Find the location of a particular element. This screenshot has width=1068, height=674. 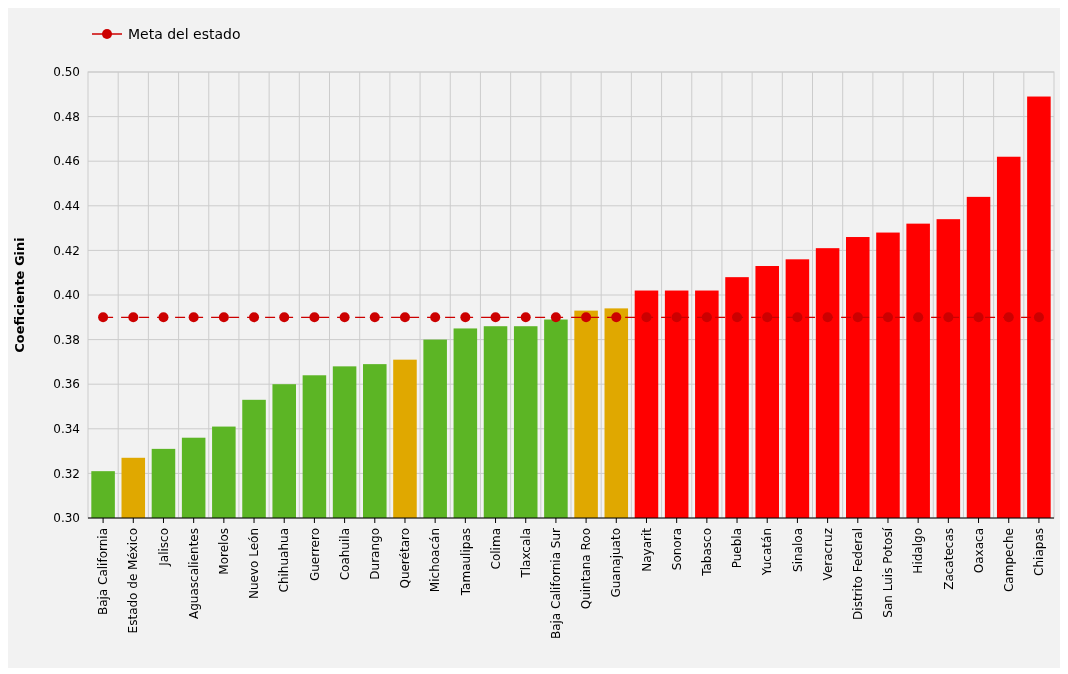

x-tick-label: Querétaro is located at coordinates (405, 558).